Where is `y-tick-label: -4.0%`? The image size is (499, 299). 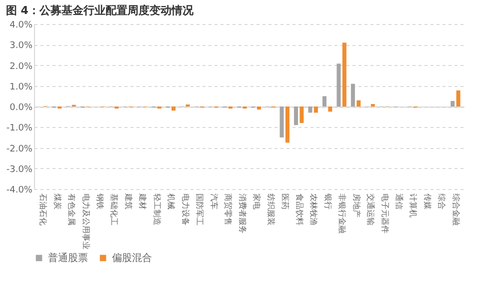
y-tick-label: -4.0% is located at coordinates (19, 191).